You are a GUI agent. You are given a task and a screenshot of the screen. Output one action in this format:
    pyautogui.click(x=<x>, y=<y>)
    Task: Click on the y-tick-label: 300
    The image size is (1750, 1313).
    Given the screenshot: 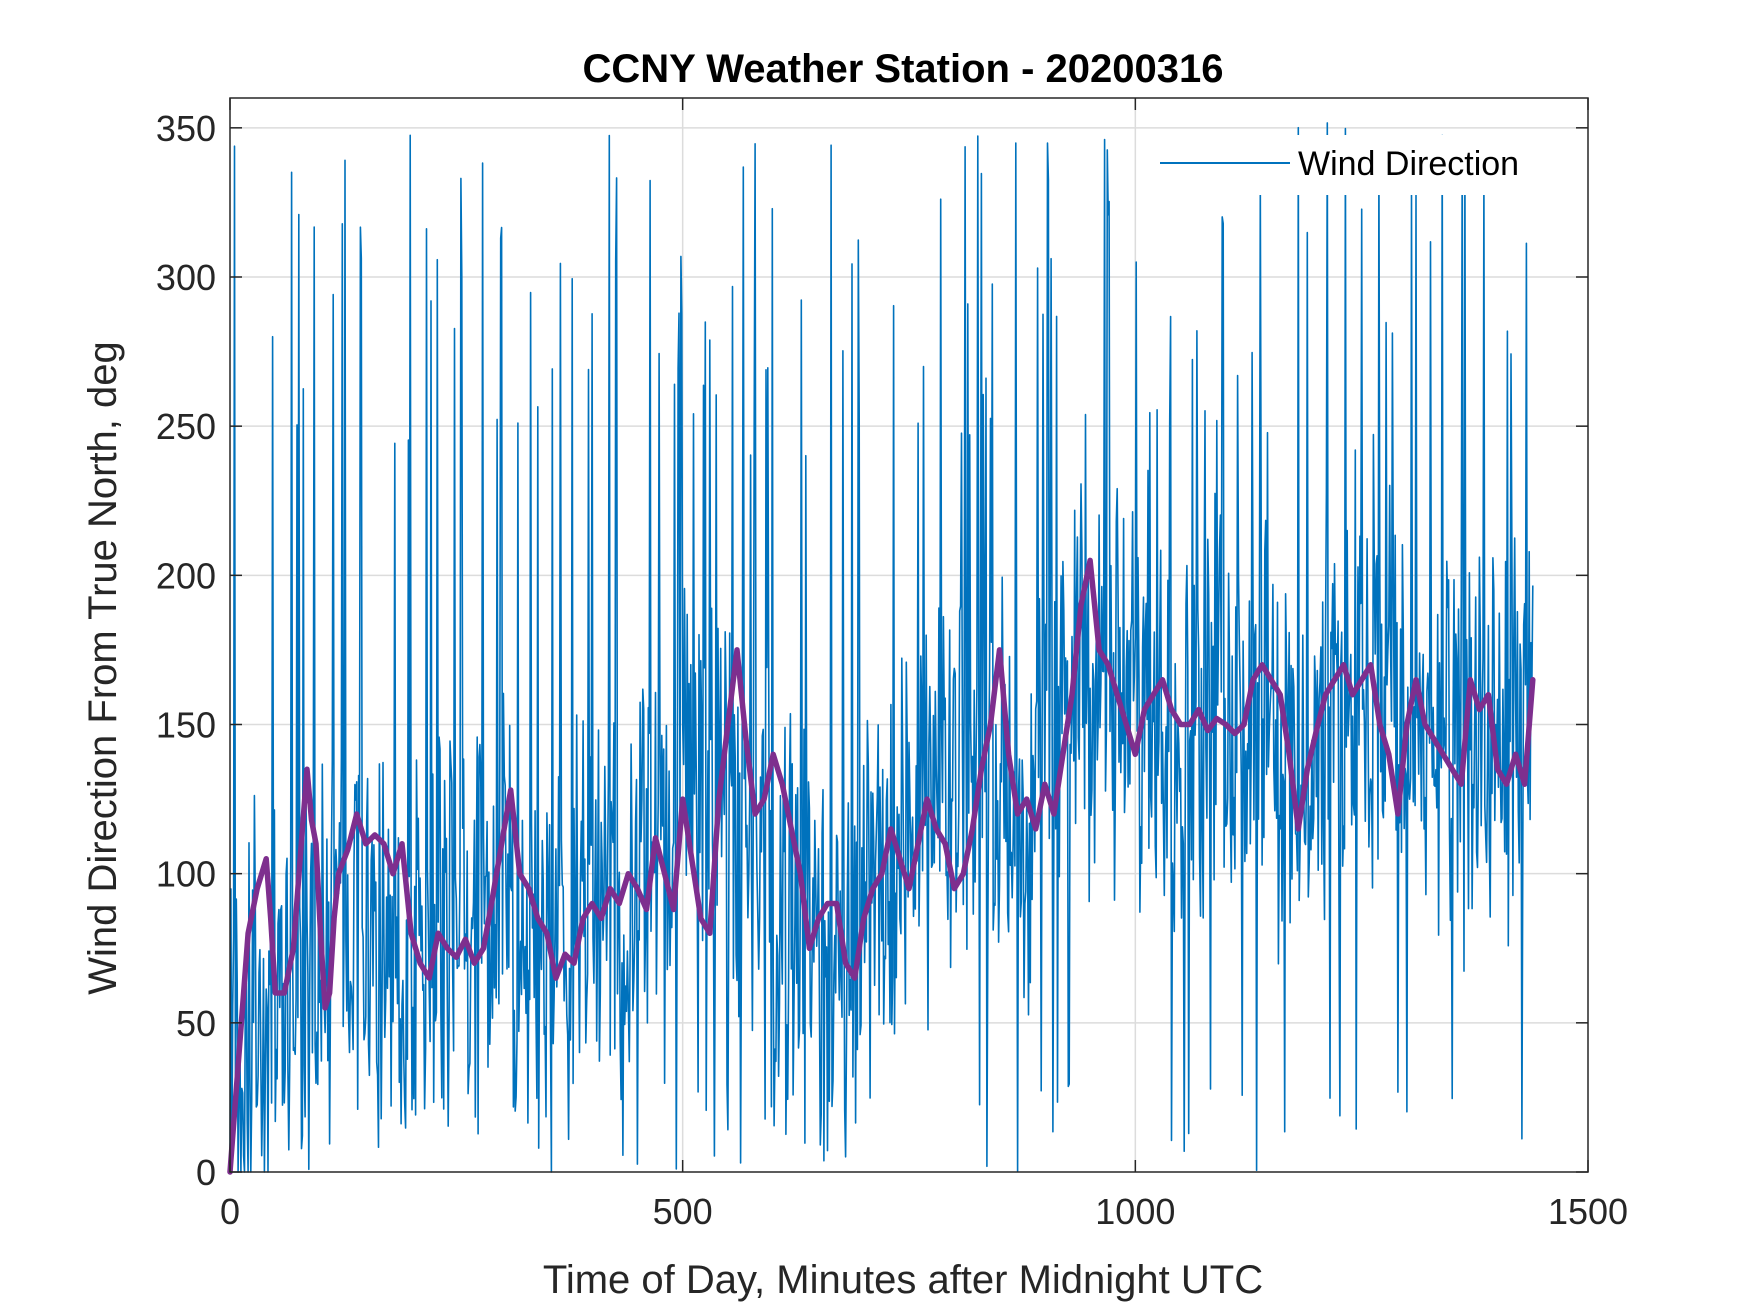 What is the action you would take?
    pyautogui.click(x=186, y=277)
    